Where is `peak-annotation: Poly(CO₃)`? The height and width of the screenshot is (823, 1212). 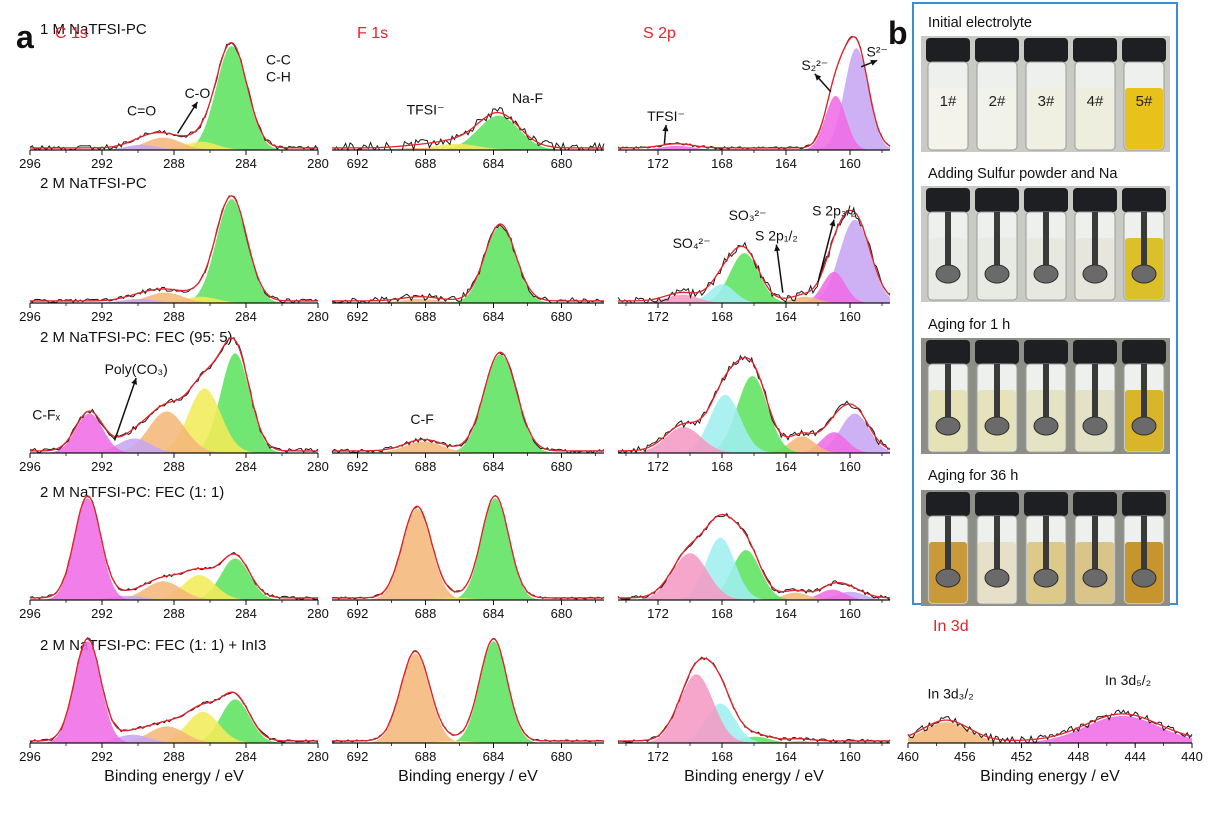
peak-annotation: Poly(CO₃) is located at coordinates (136, 369).